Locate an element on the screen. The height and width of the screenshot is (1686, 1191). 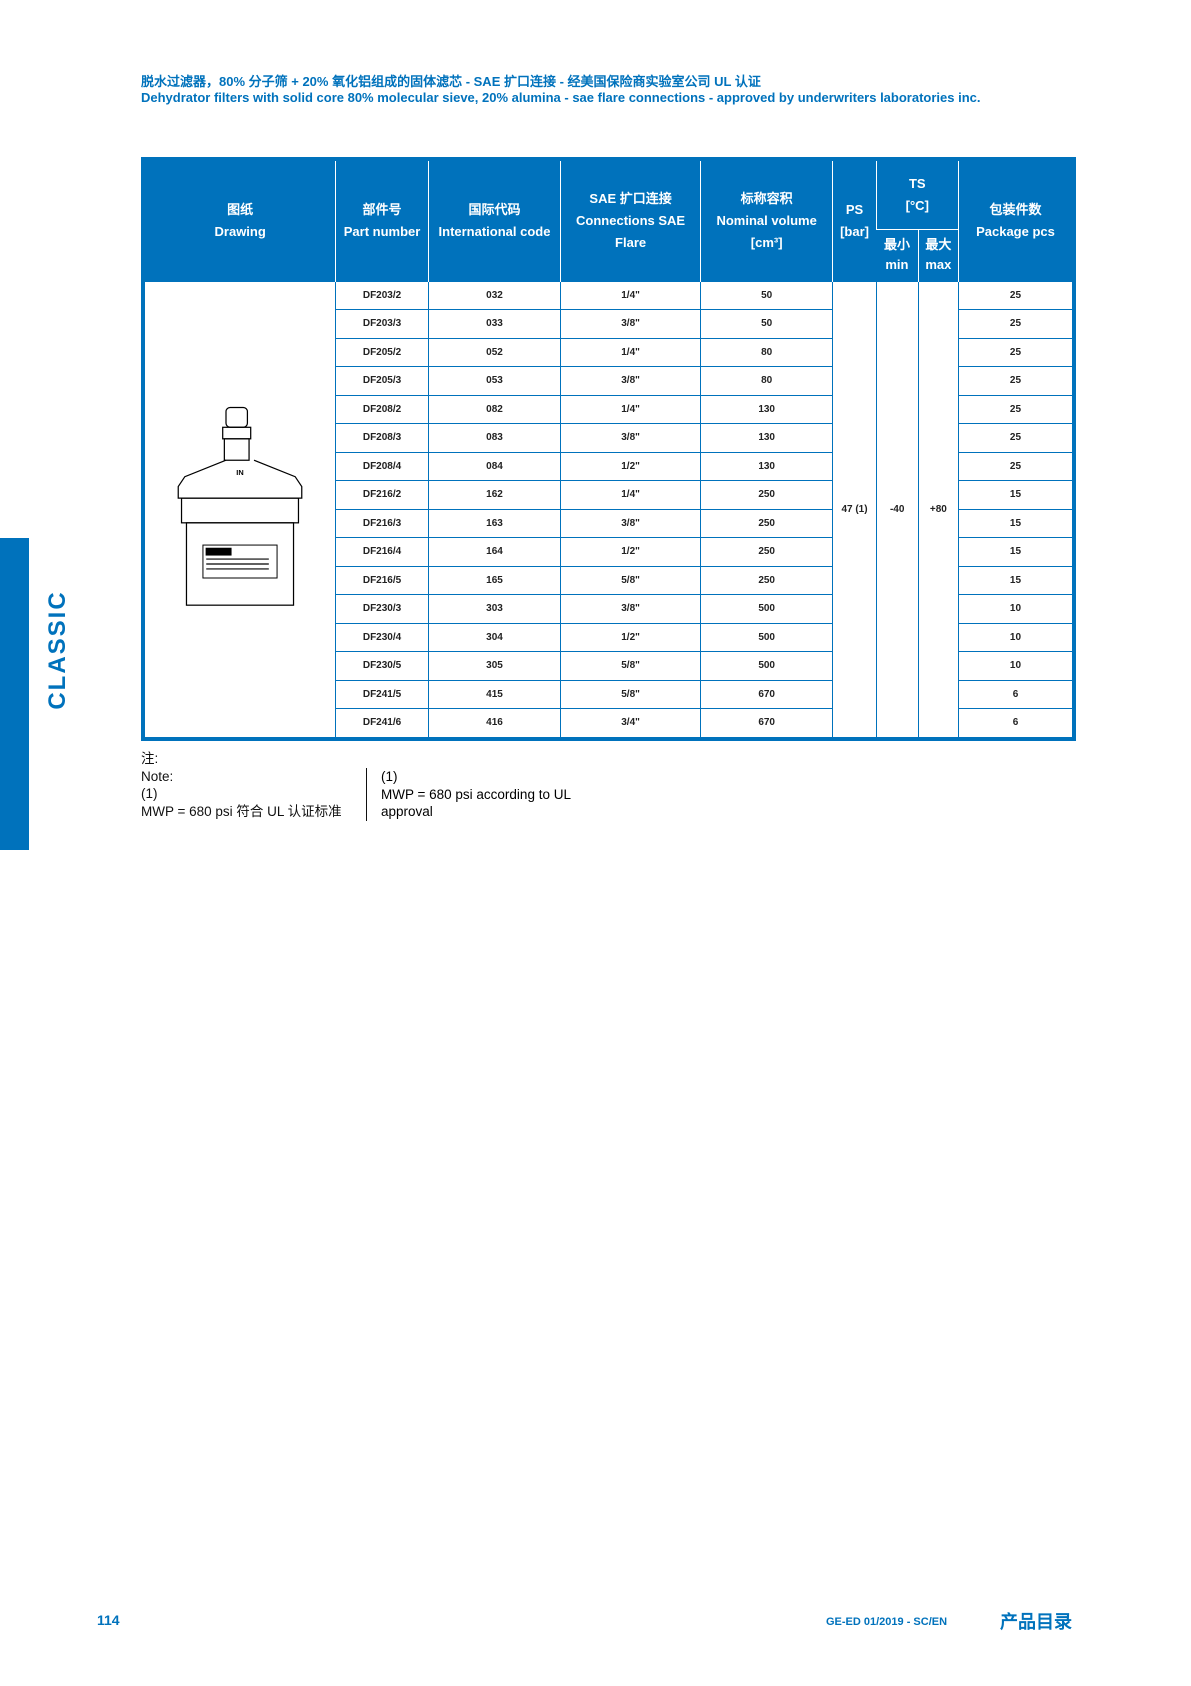
table-row: DF230/5 305 5/8" 500 10 is located at coordinates (609, 666).